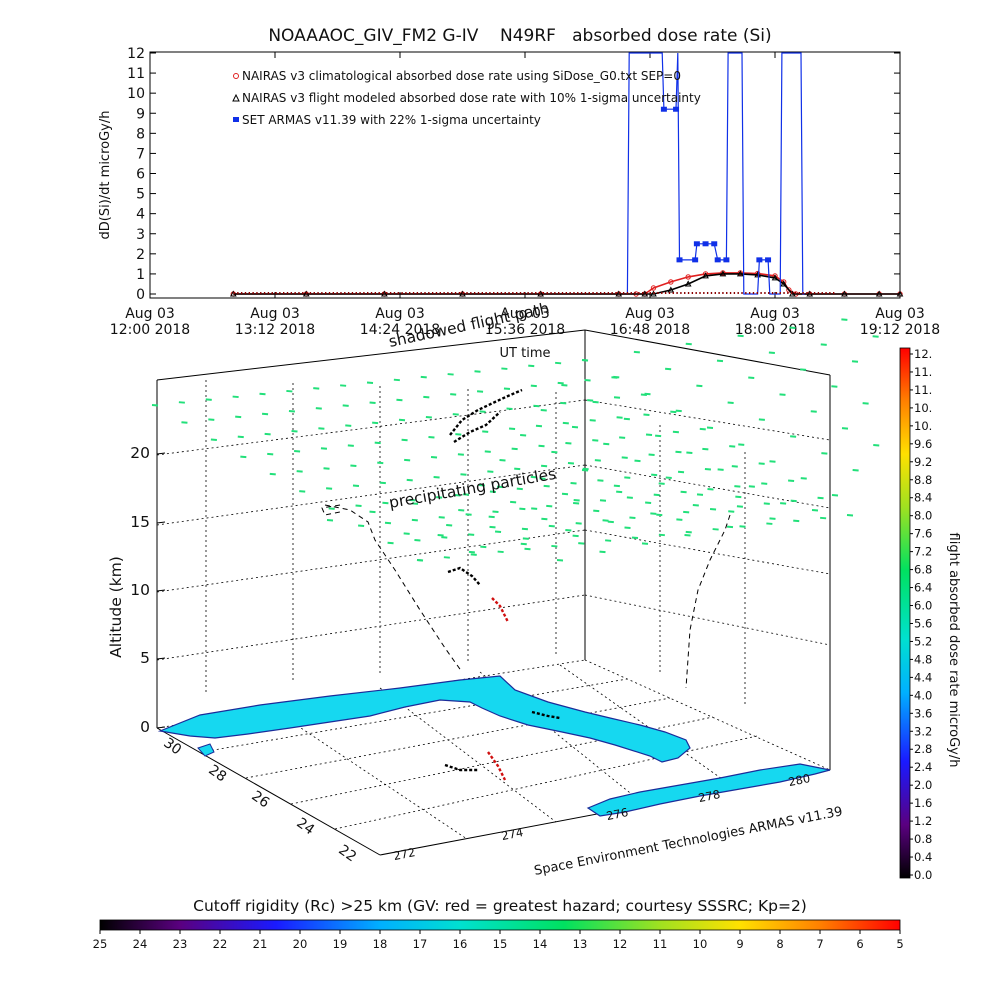  I want to click on x-tick-date: Aug 03, so click(775, 314).